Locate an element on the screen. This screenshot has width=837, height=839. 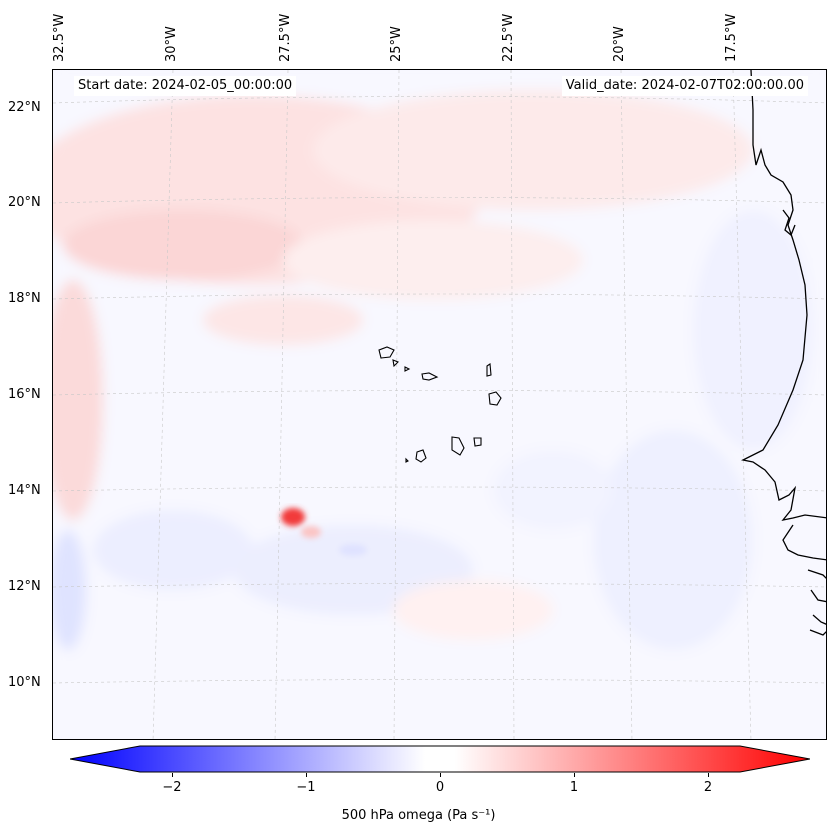
lon-label: 17.5°W is located at coordinates (731, 37).